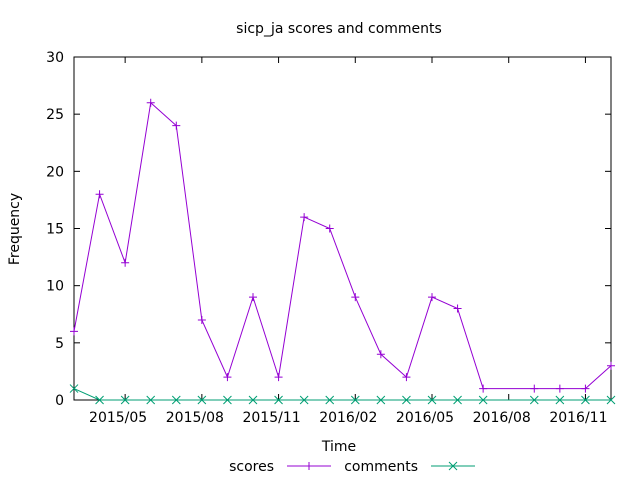 This screenshot has height=480, width=640. Describe the element at coordinates (55, 287) in the screenshot. I see `y-tick-label: 10` at that location.